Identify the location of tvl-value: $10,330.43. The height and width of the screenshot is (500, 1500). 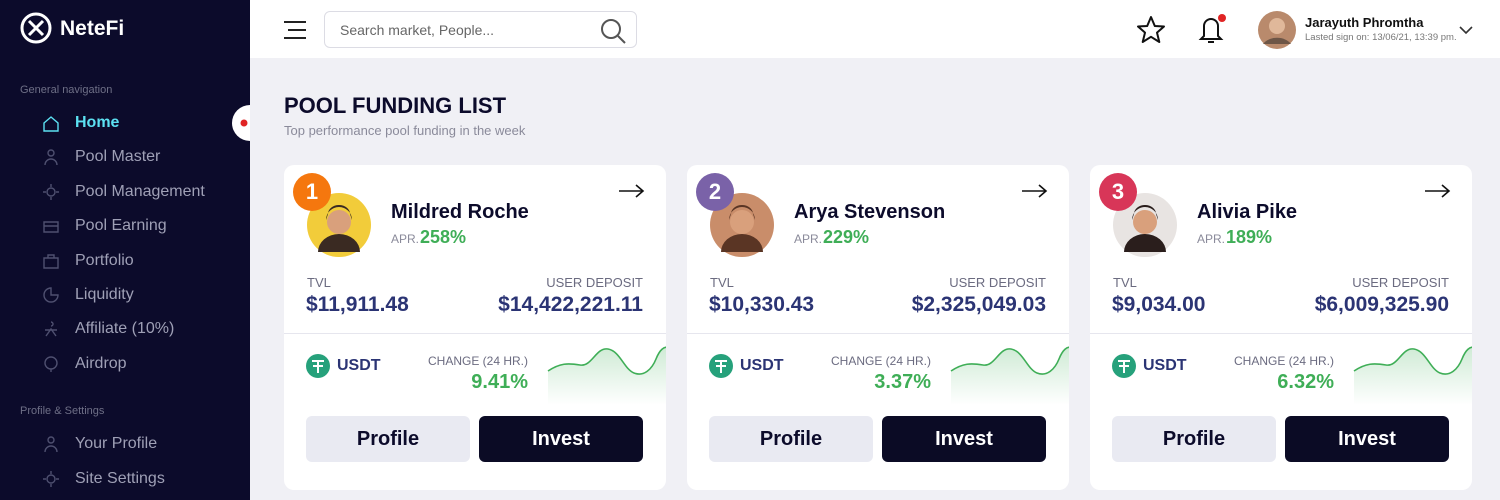
(762, 304).